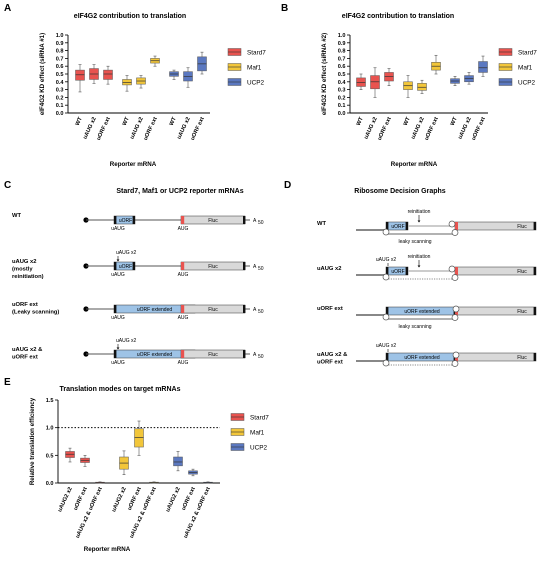 The height and width of the screenshot is (567, 550). I want to click on x-tick-label: WT, so click(360, 121).